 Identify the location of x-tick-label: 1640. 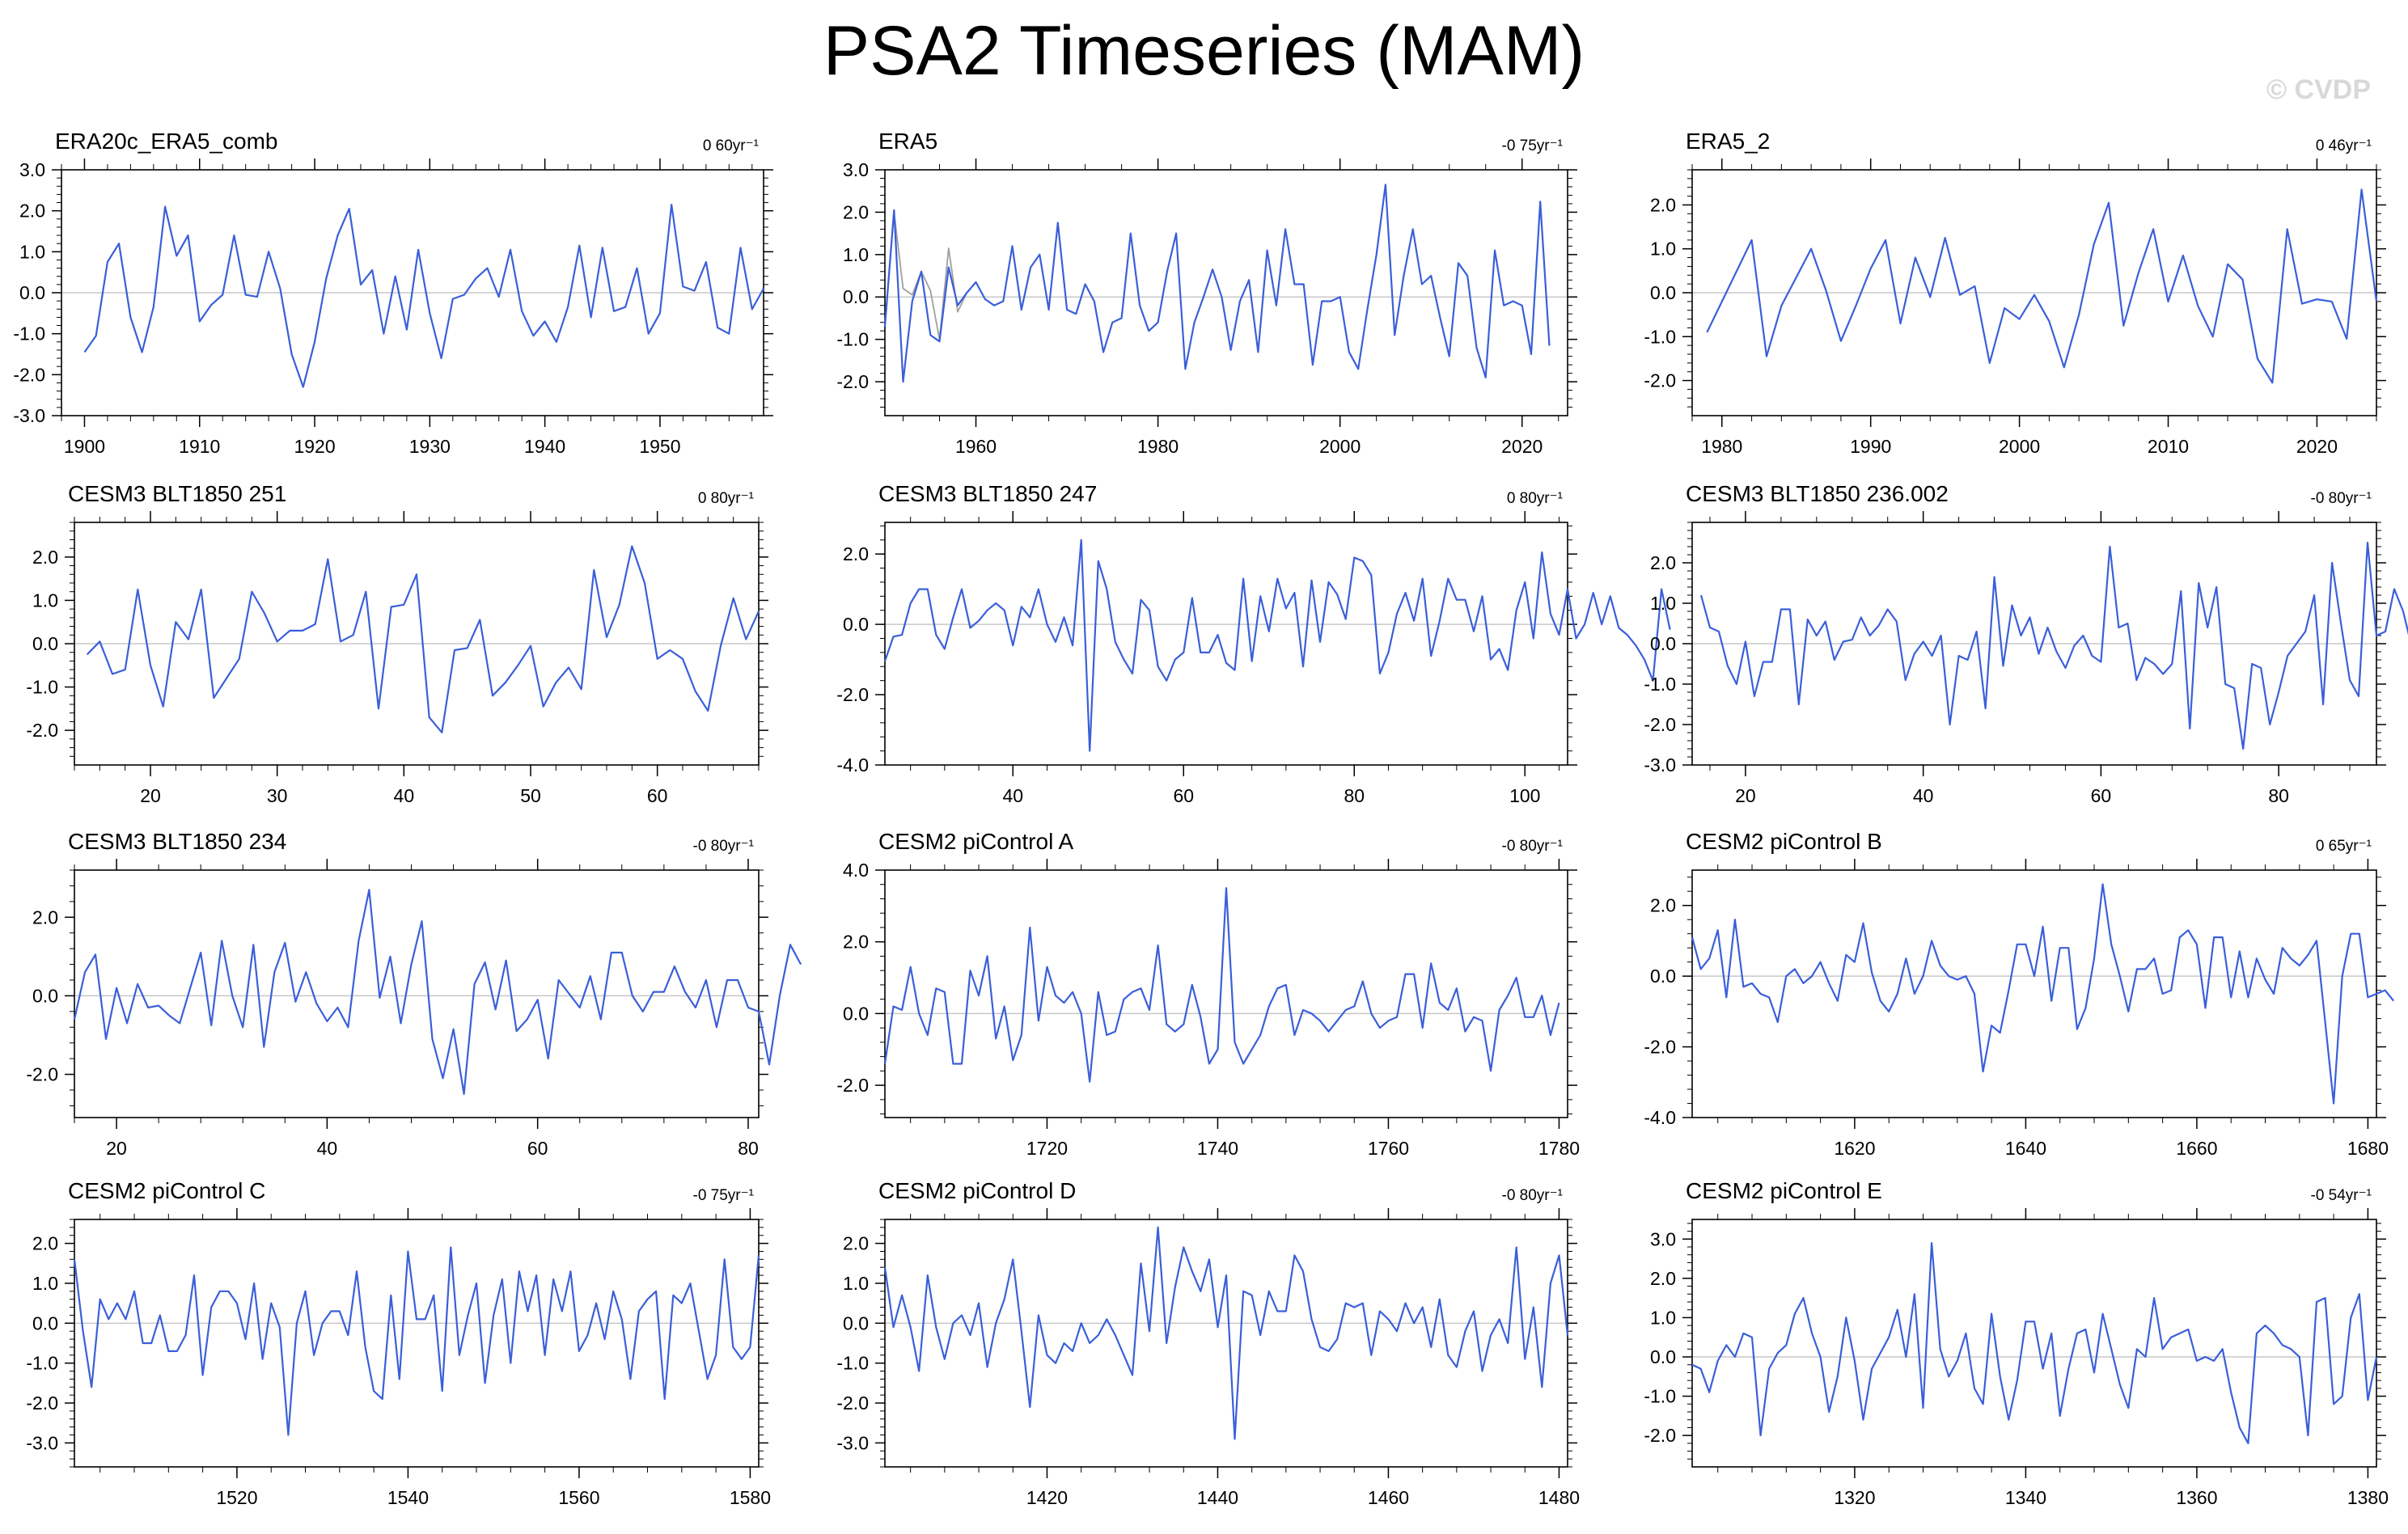
(2025, 1149).